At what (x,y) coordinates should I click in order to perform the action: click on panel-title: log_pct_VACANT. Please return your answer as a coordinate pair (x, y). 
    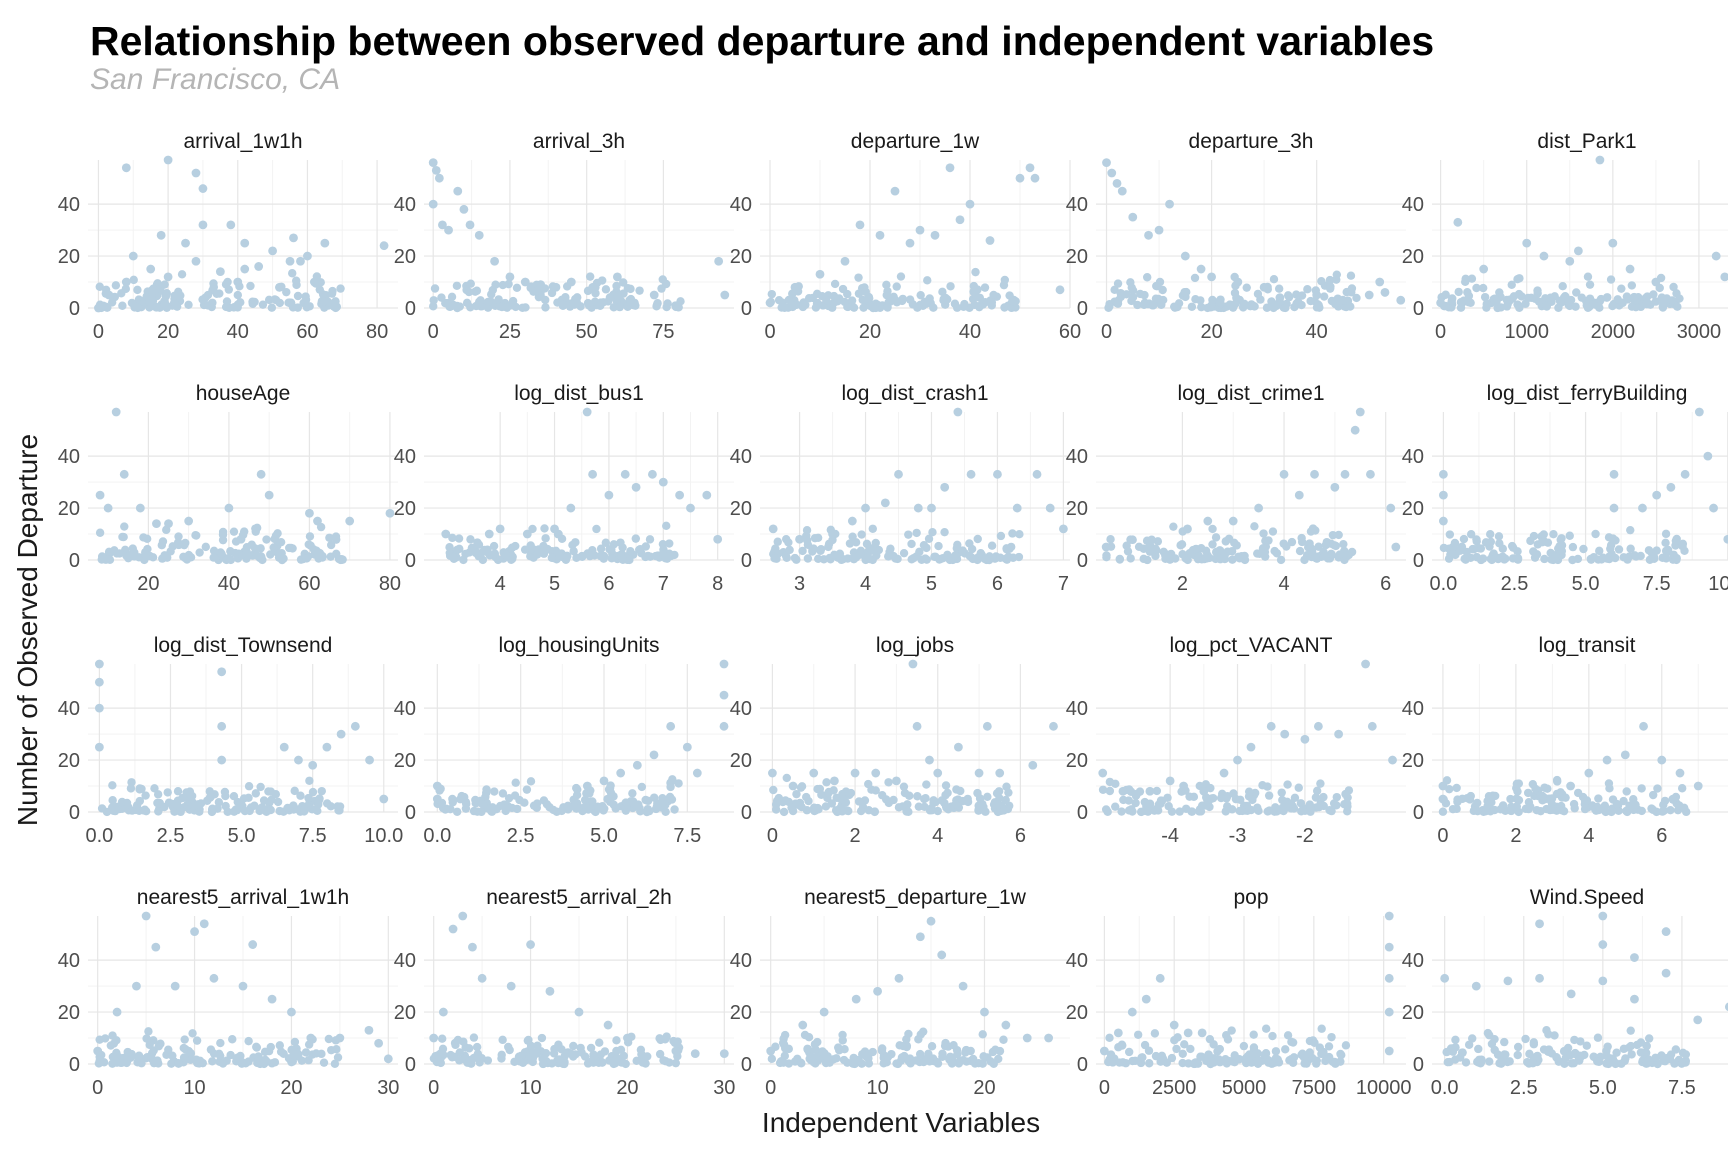
    Looking at the image, I should click on (1250, 645).